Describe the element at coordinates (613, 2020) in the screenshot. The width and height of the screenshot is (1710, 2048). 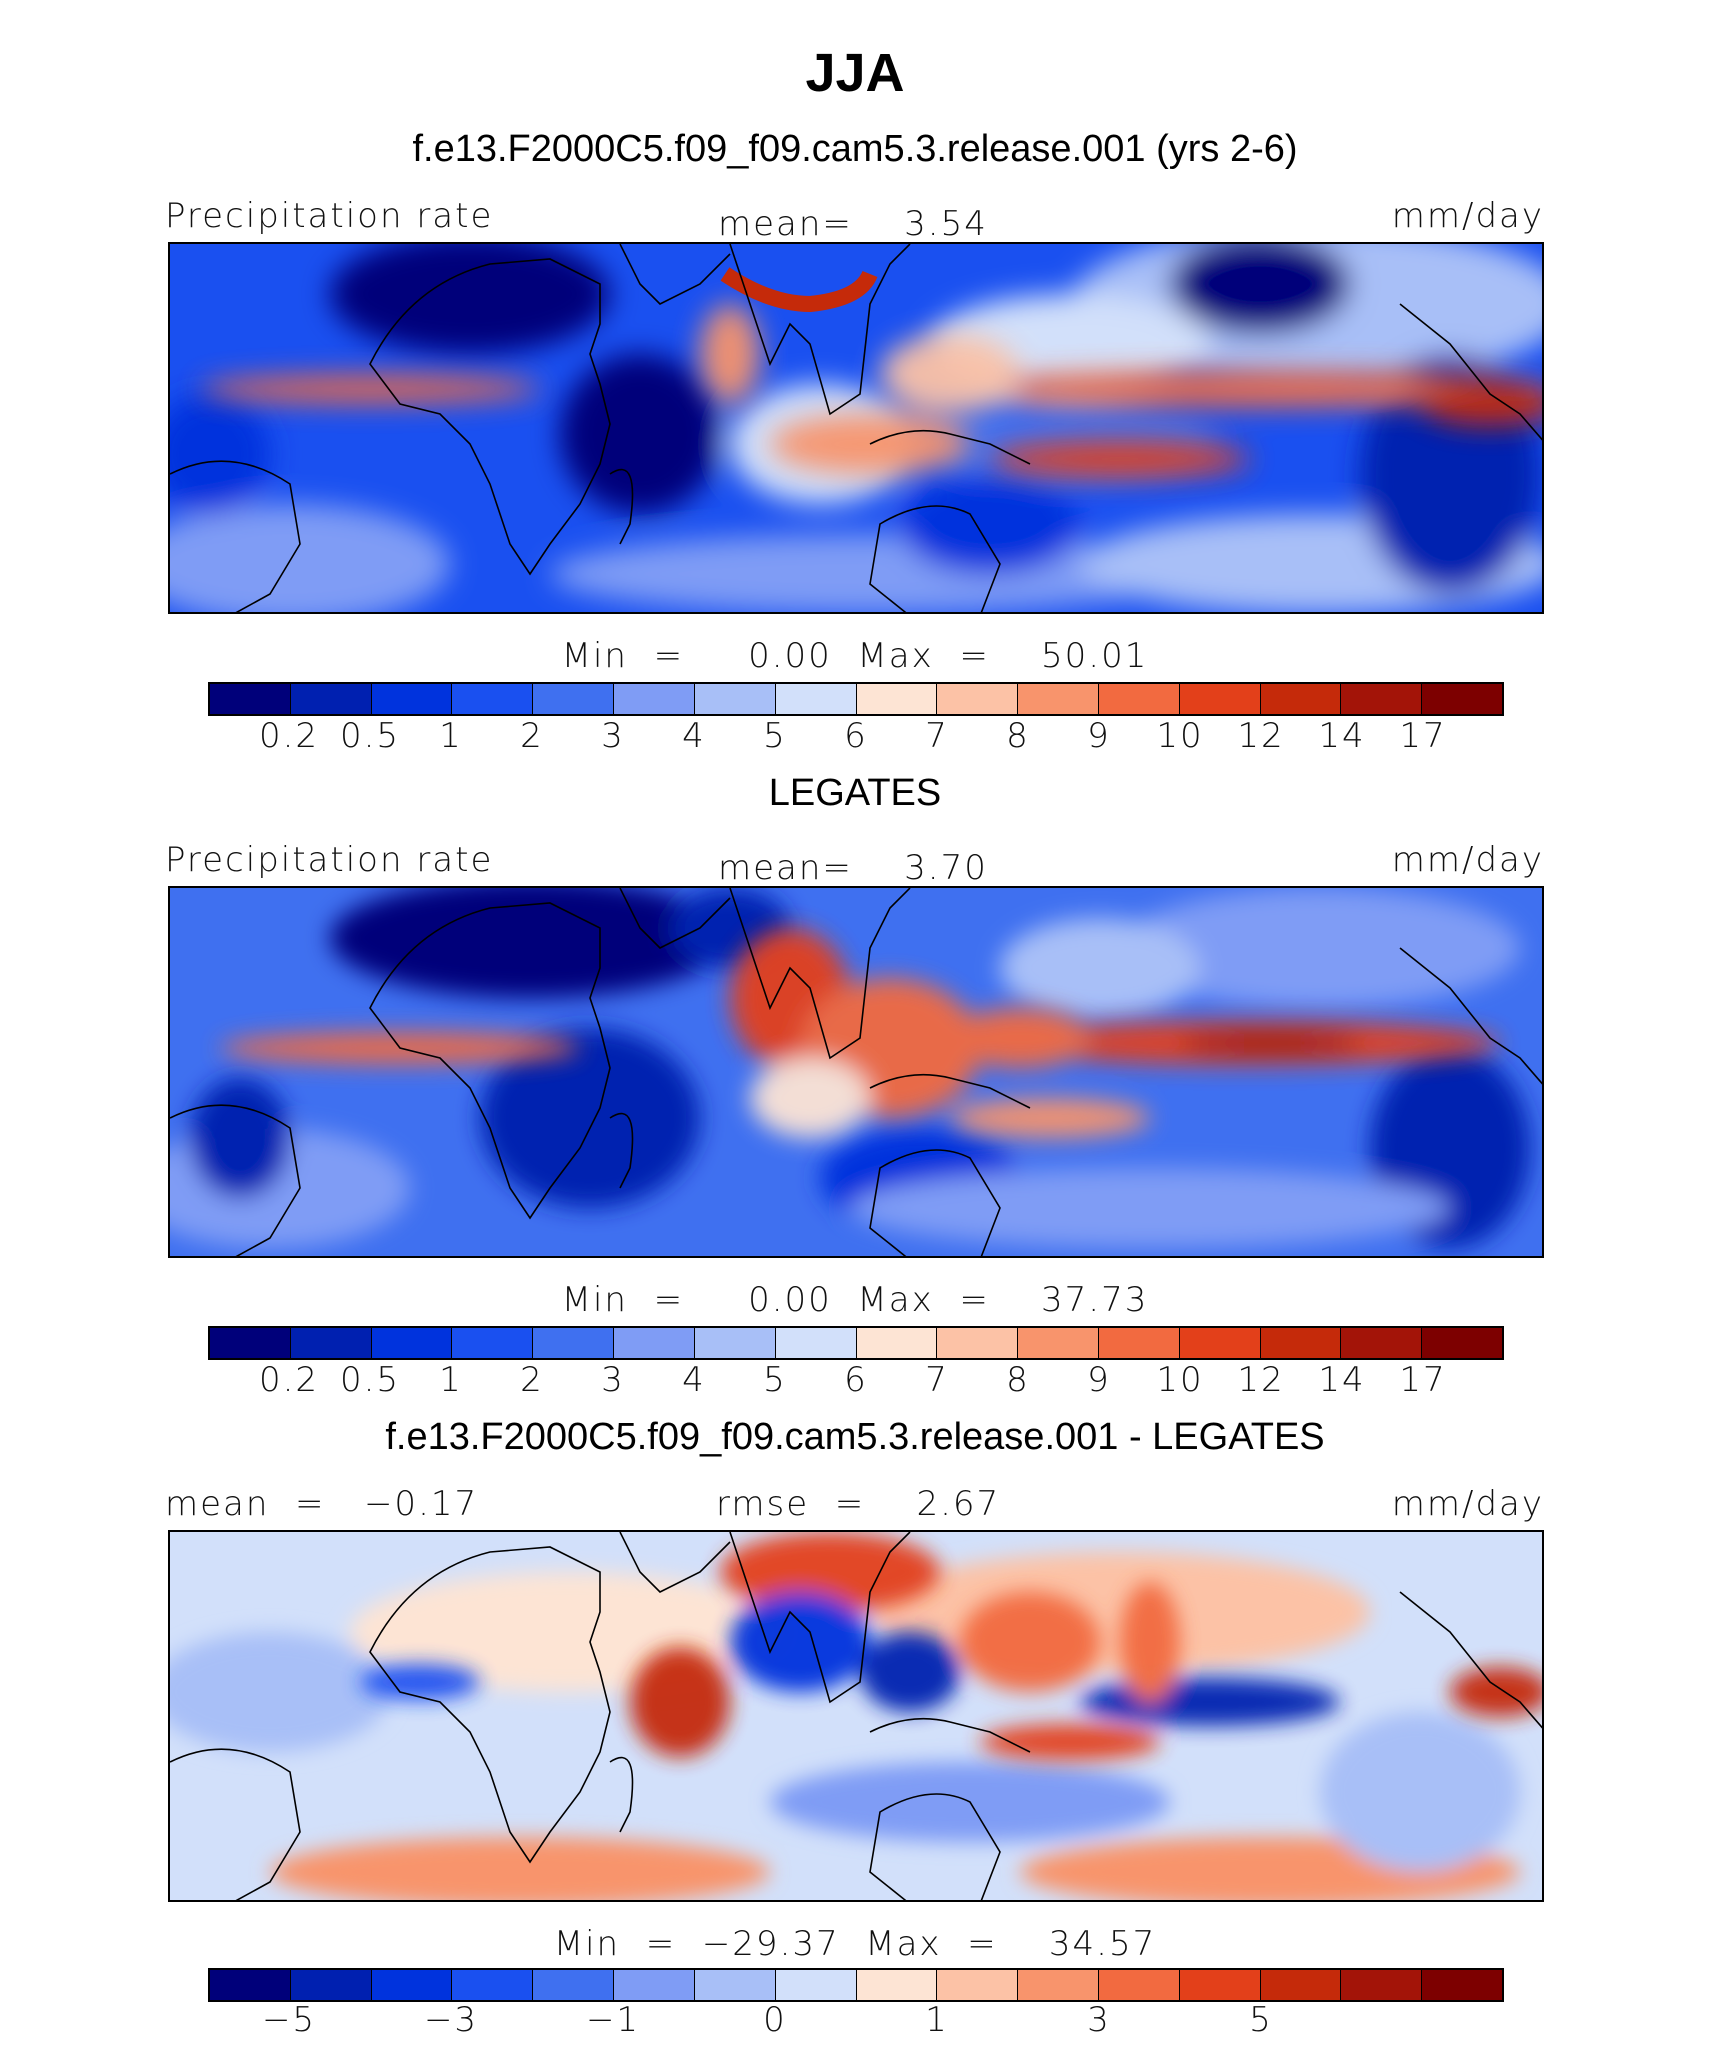
I see `colorbar-tick-label: −1` at that location.